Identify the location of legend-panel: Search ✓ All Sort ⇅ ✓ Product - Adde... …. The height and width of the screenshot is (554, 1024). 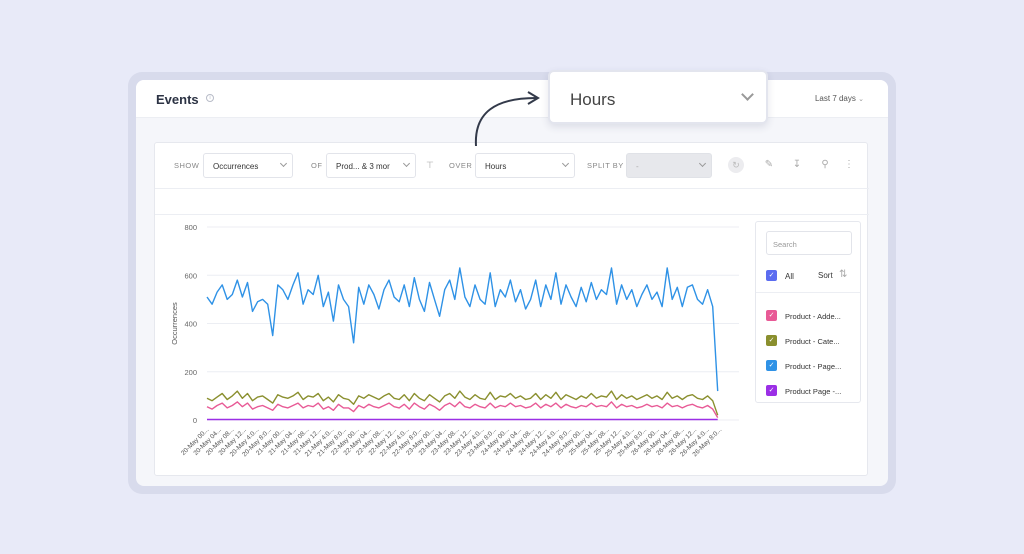
(808, 312).